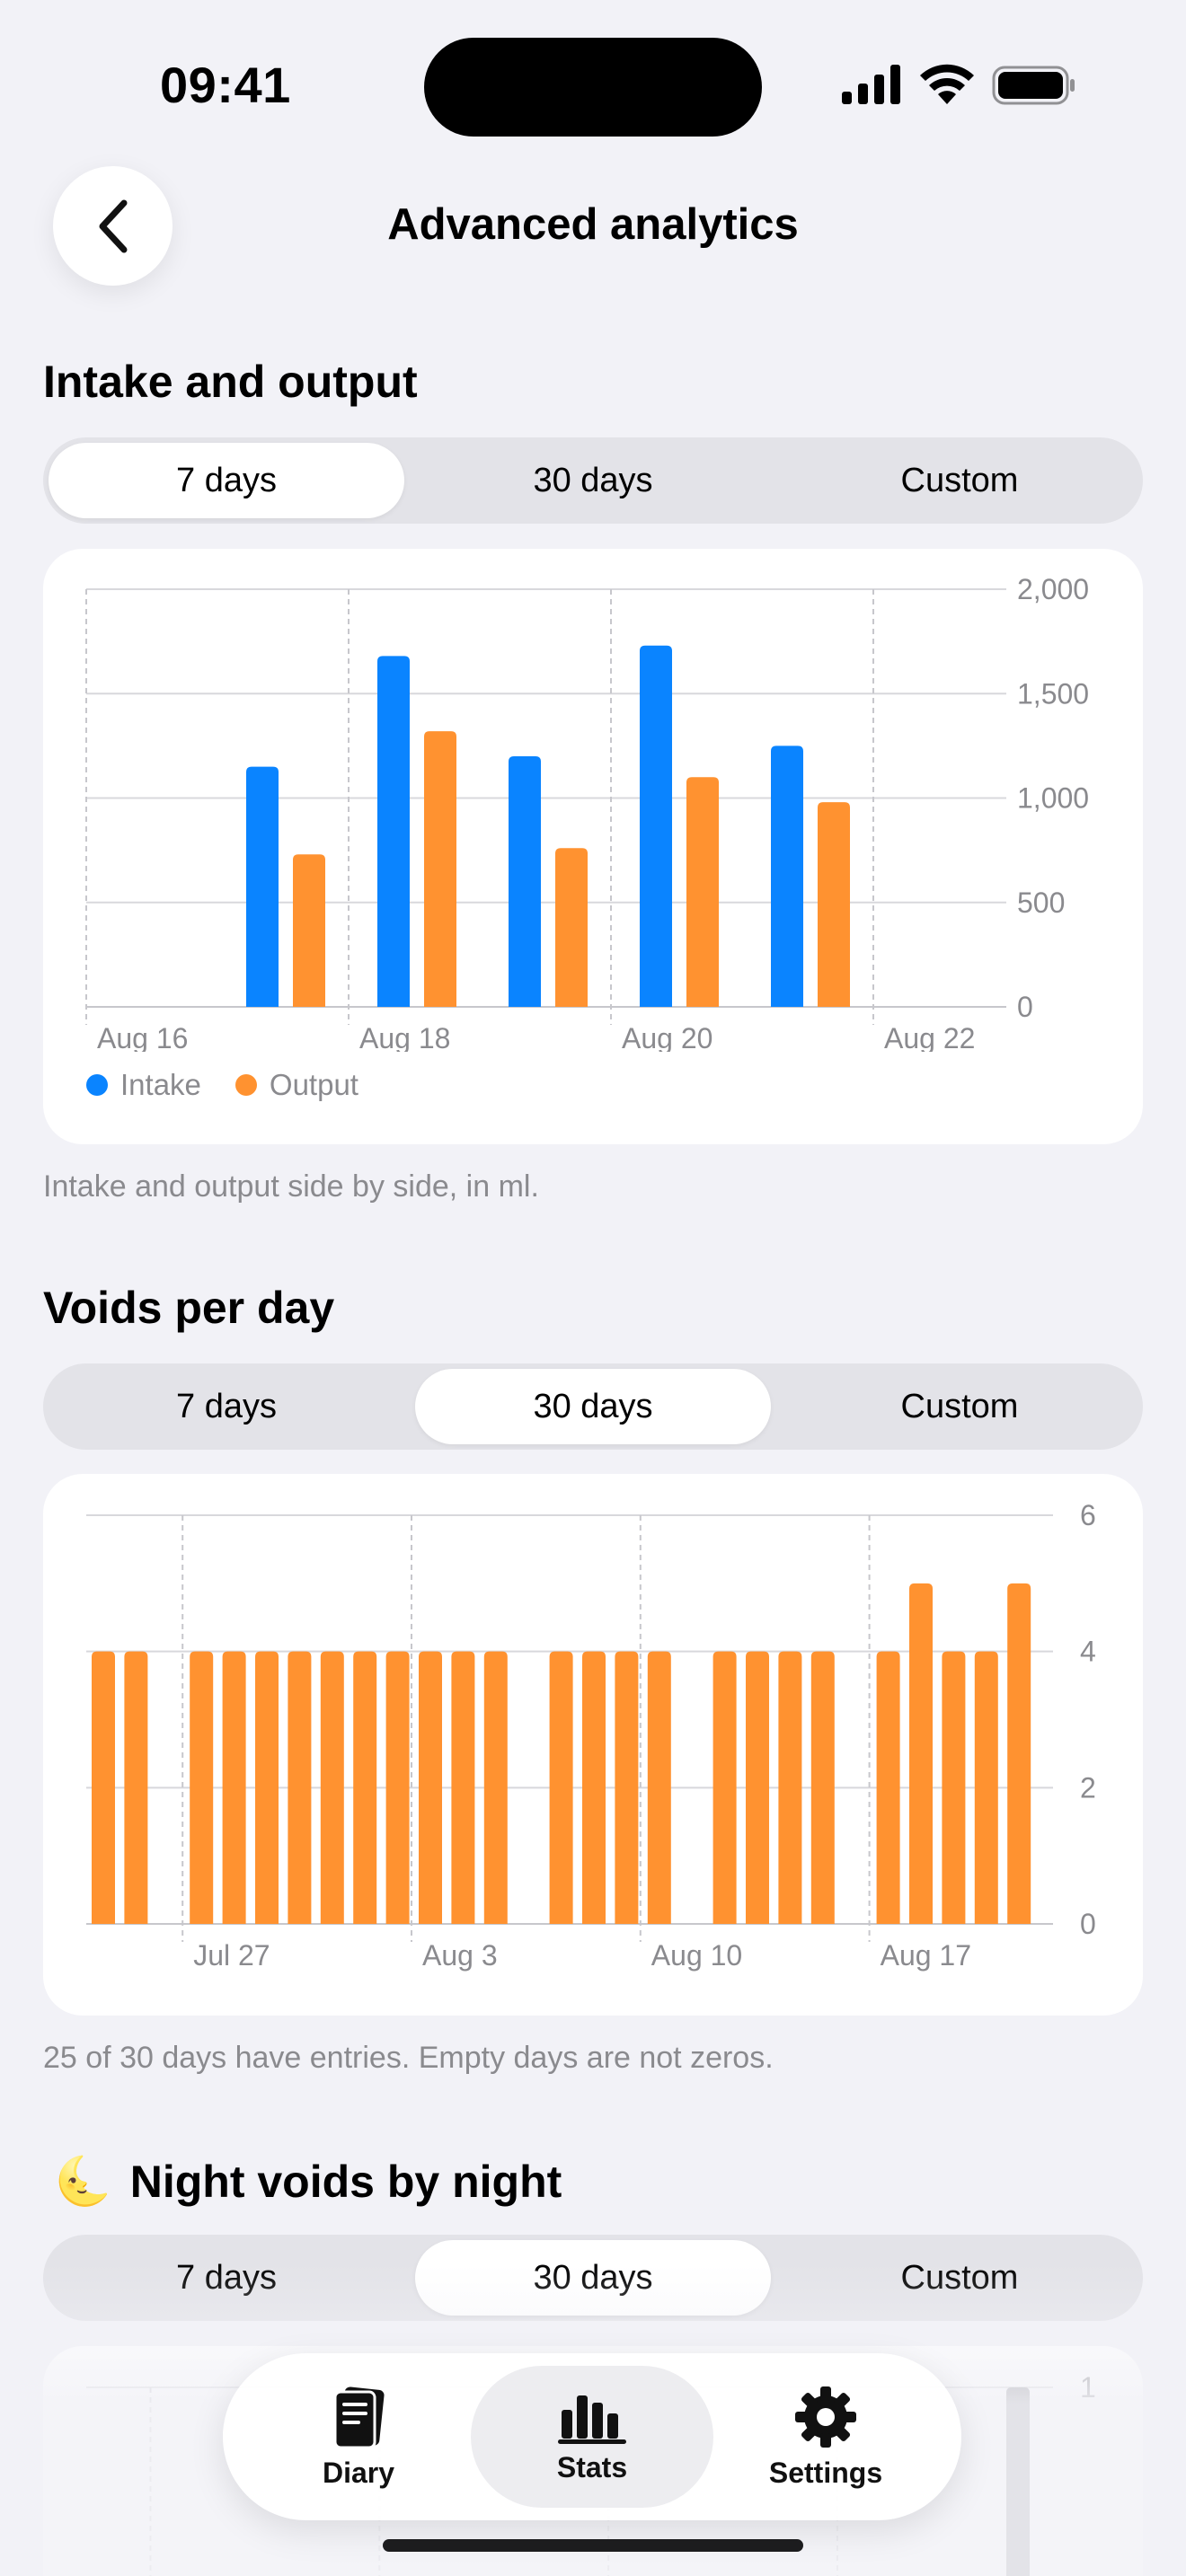  What do you see at coordinates (1053, 798) in the screenshot?
I see `y-tick-label: 1,000` at bounding box center [1053, 798].